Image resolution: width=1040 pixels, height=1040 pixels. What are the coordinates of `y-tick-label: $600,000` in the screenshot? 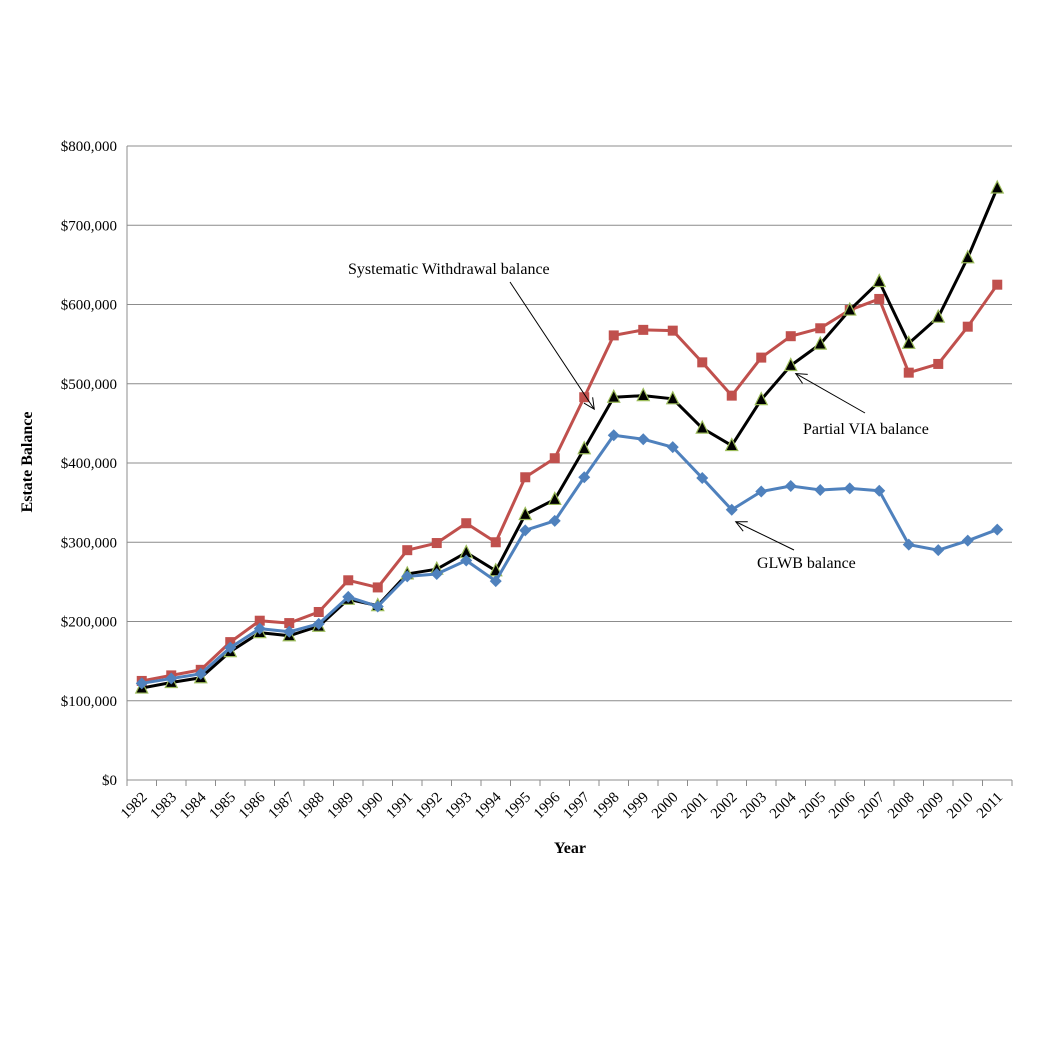 It's located at (89, 306).